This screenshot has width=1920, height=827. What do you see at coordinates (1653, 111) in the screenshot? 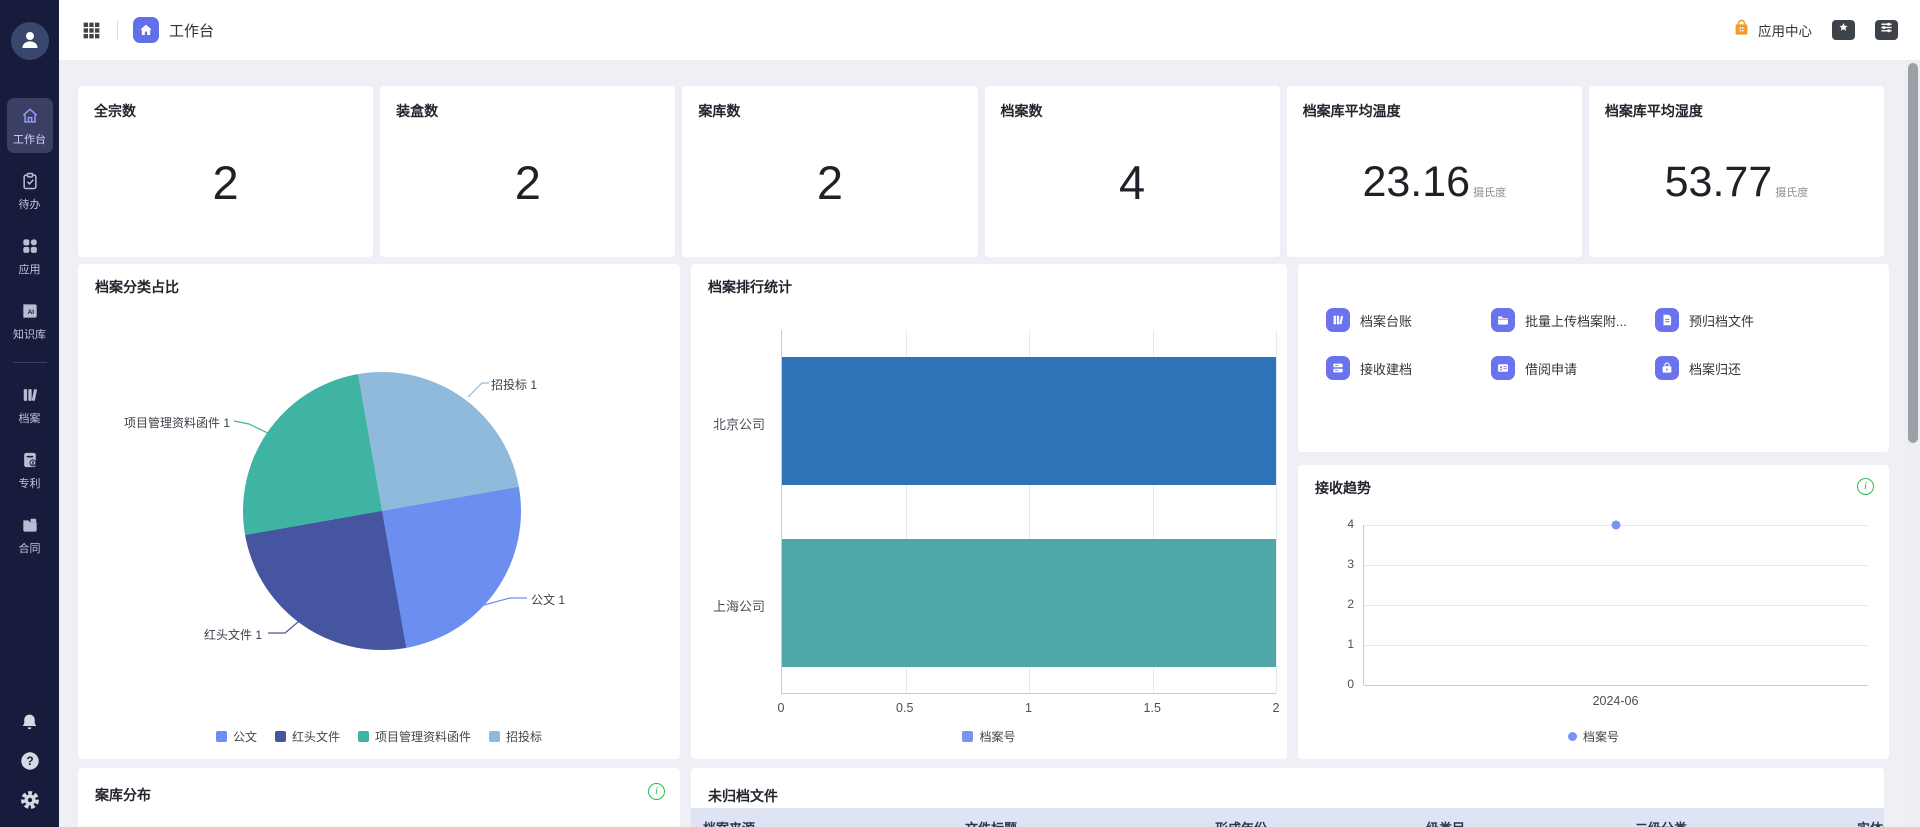
I see `stat-label: 档案库平均湿度` at bounding box center [1653, 111].